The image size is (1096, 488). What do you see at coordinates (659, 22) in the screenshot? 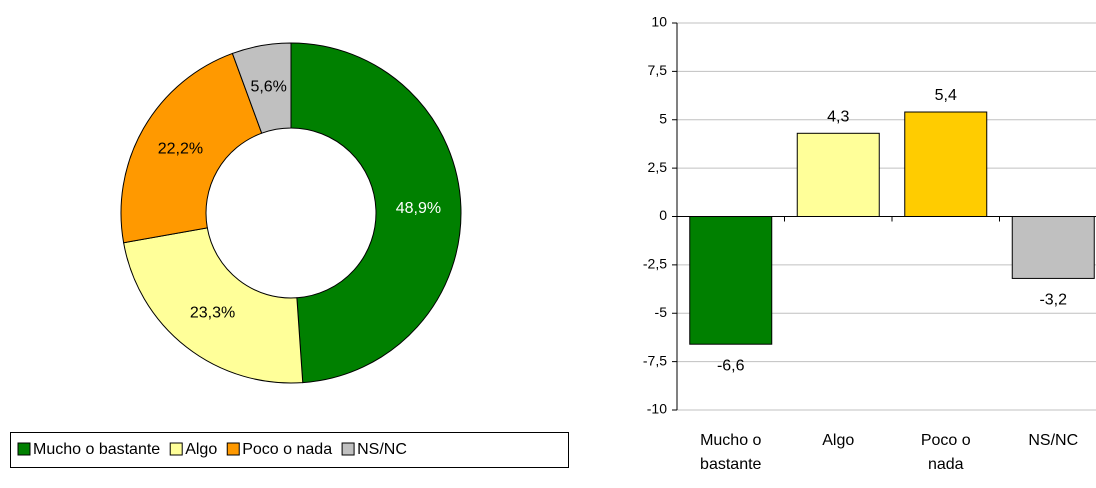
I see `y-tick-label: 10` at bounding box center [659, 22].